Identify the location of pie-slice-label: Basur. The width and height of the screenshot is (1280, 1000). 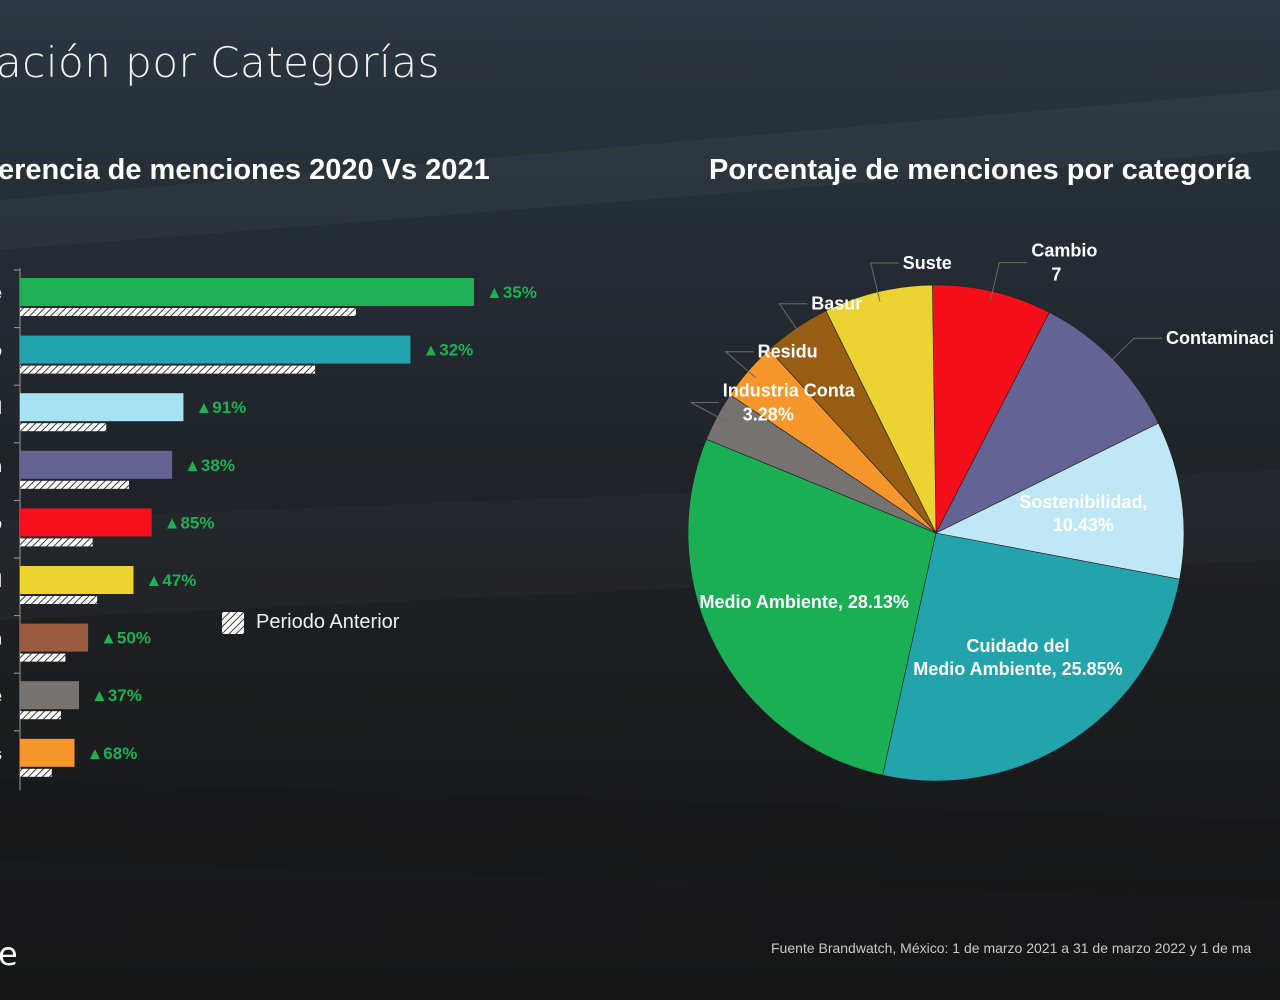
(836, 304).